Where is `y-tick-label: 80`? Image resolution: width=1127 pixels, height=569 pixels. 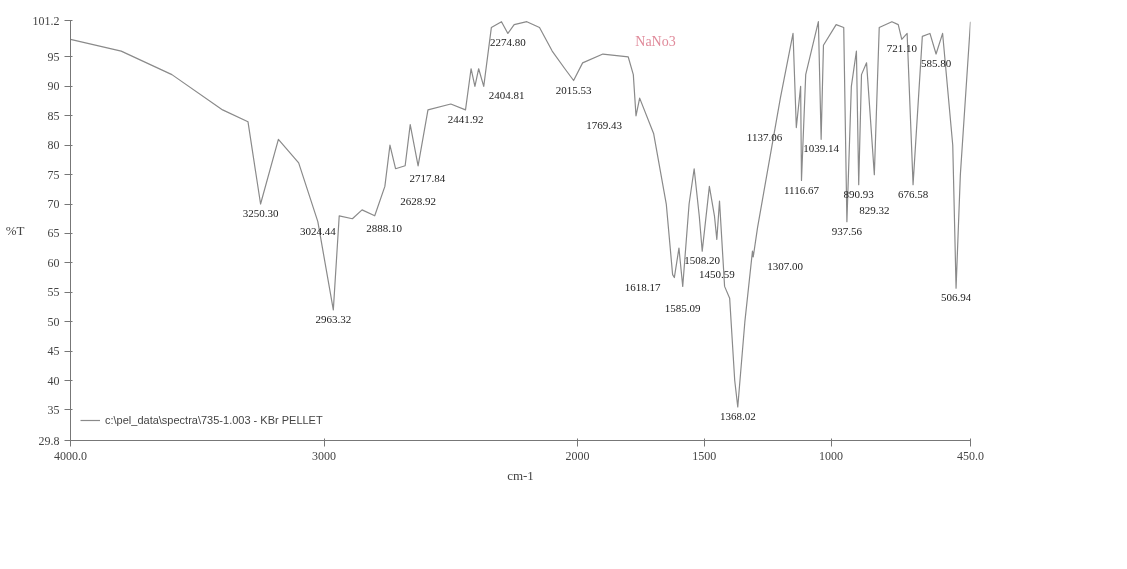
y-tick-label: 80 is located at coordinates (53, 145).